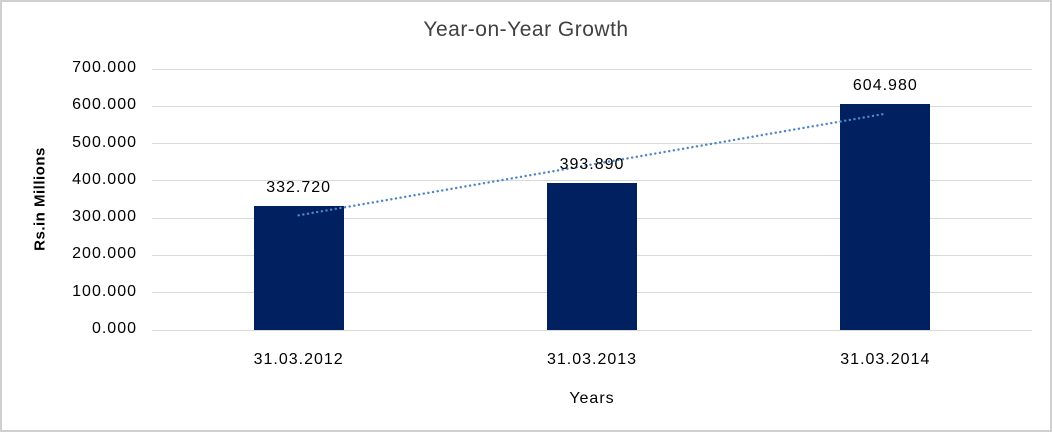 The image size is (1052, 432). What do you see at coordinates (592, 256) in the screenshot?
I see `bar-31.03.2013` at bounding box center [592, 256].